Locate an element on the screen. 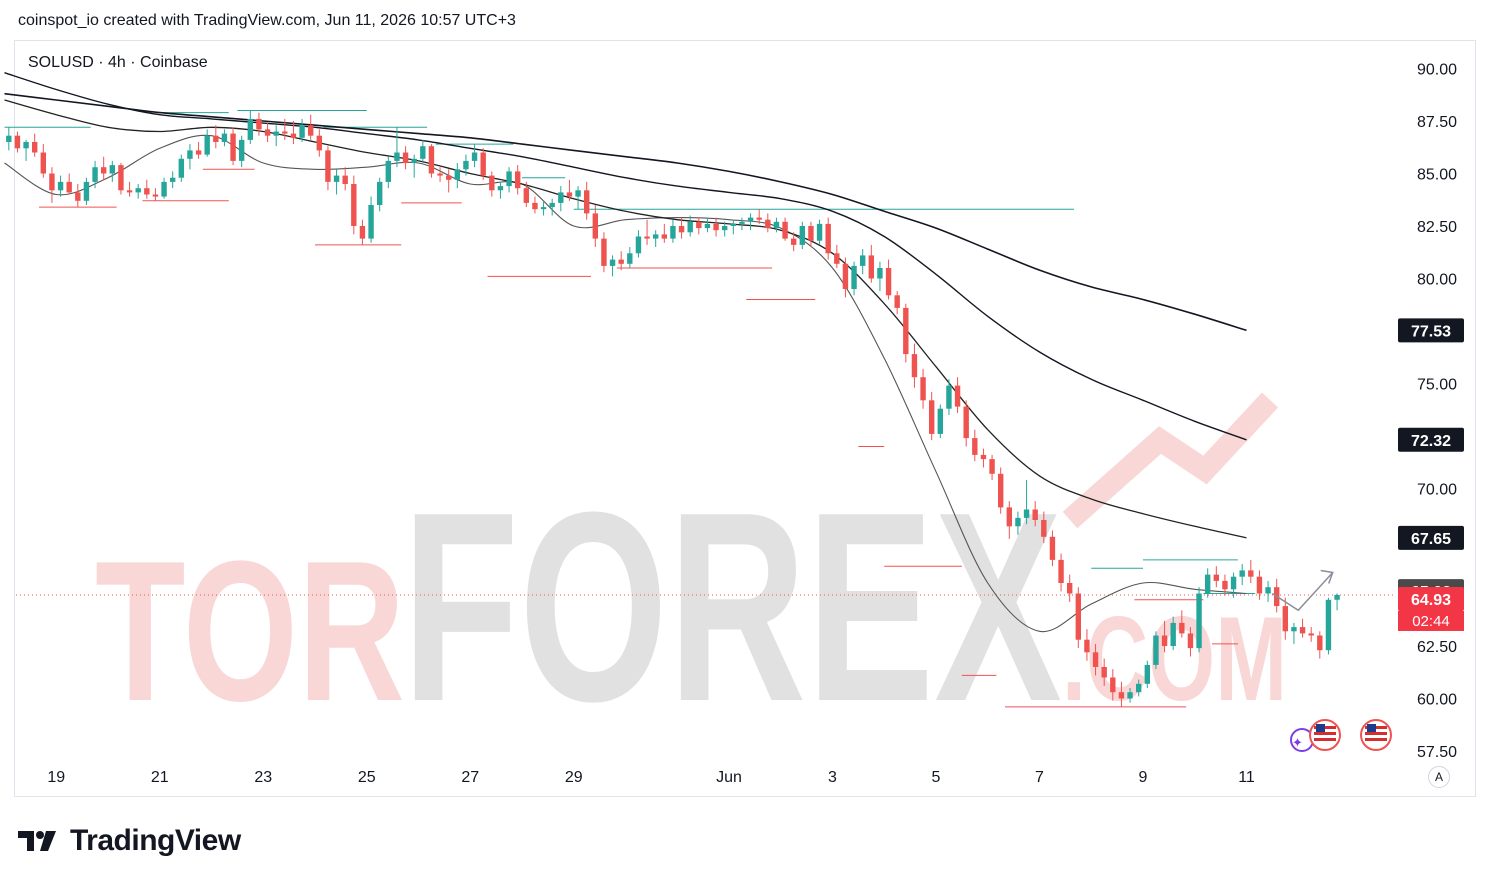 The height and width of the screenshot is (887, 1491). y-tick-label: 80.00 is located at coordinates (1437, 280).